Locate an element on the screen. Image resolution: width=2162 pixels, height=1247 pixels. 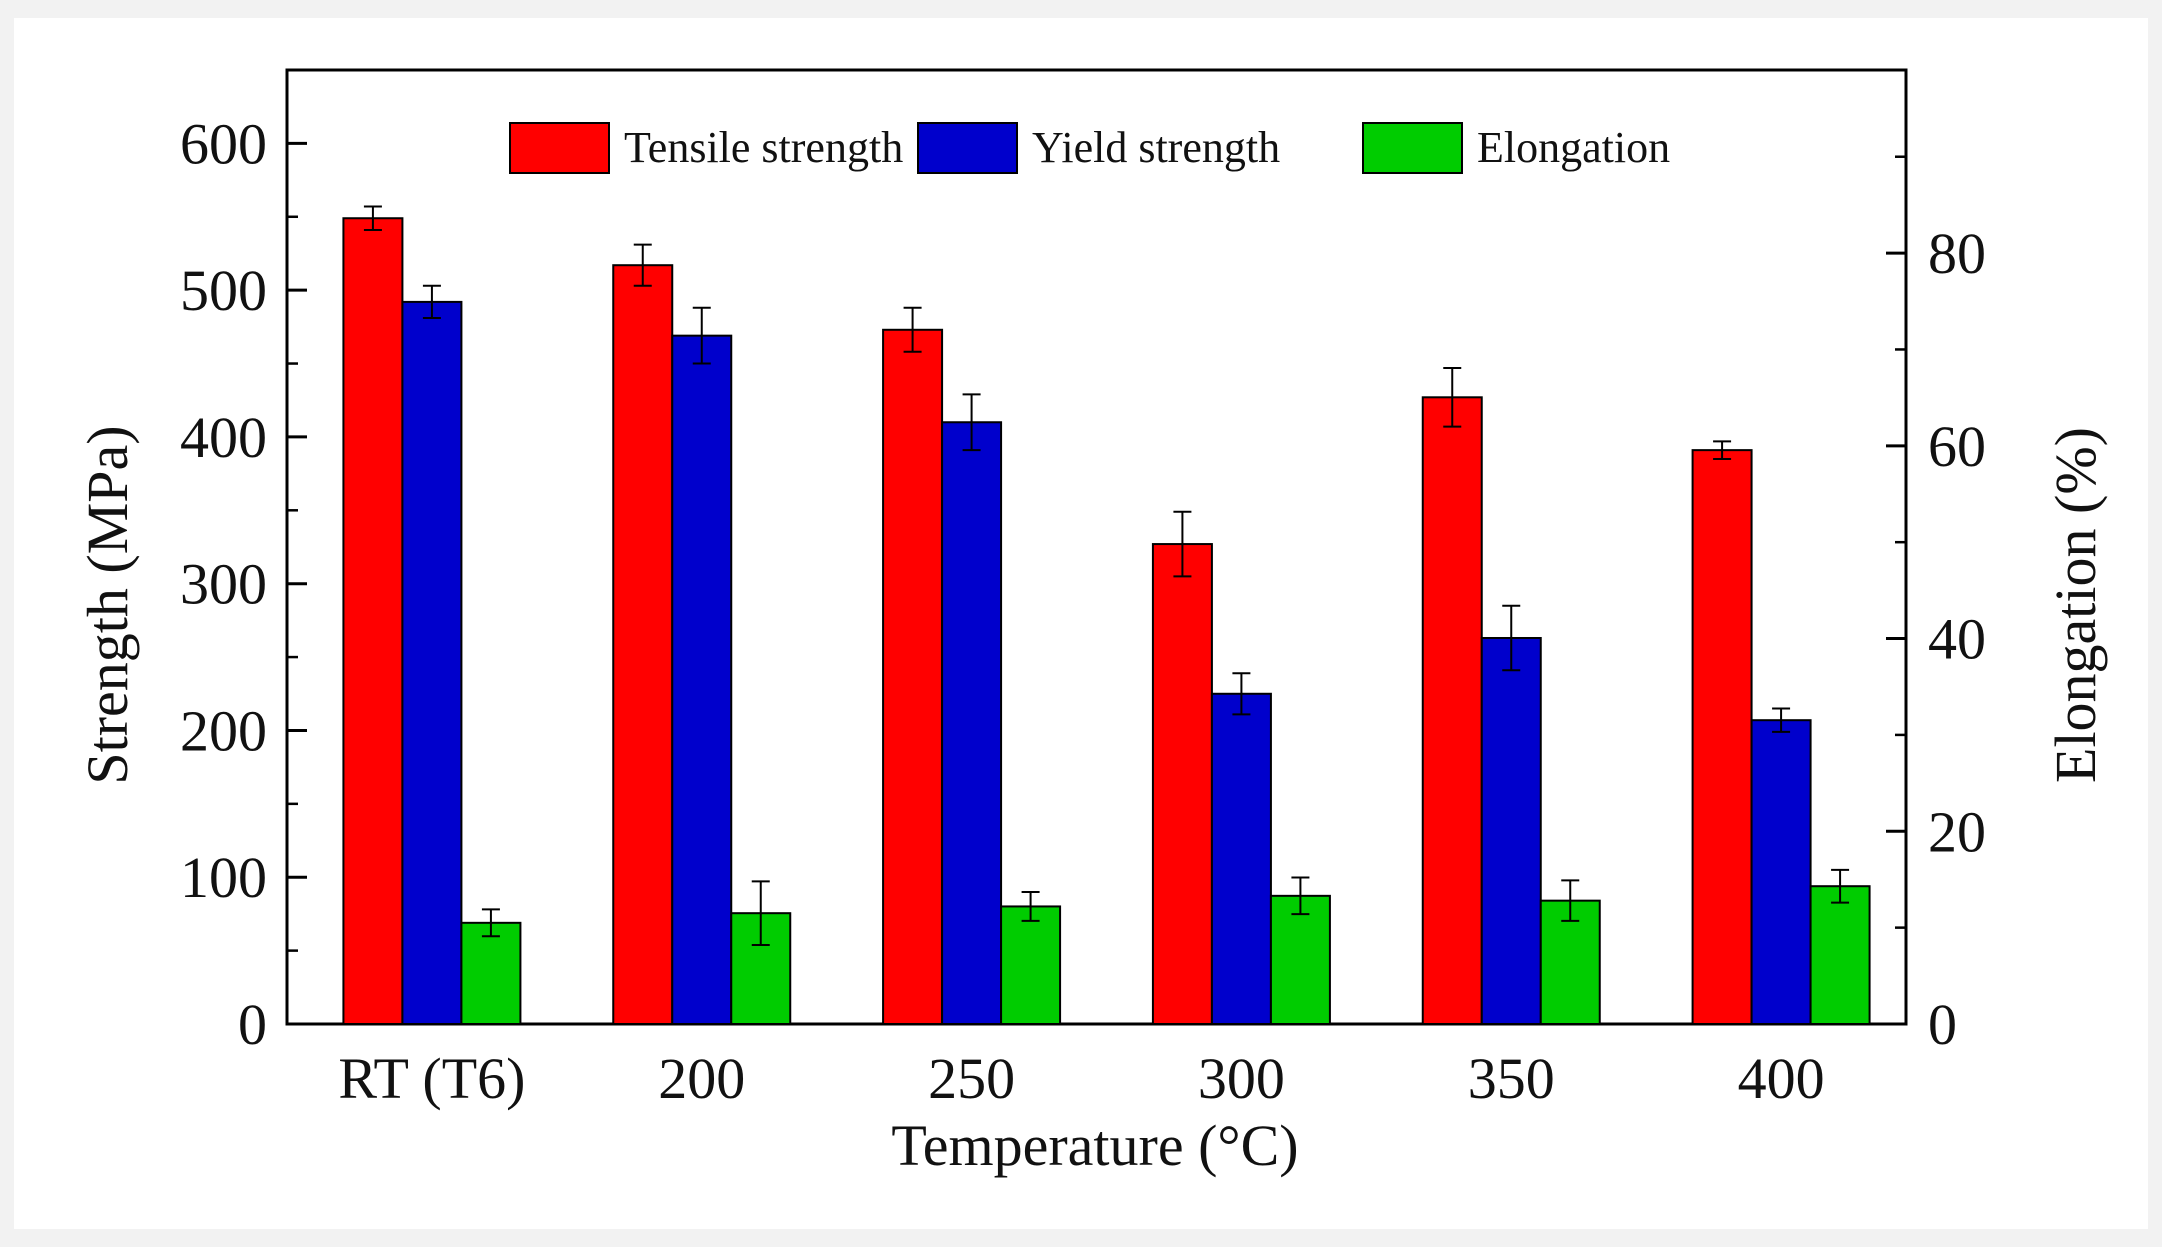
x-axis-title: Temperature (°C) is located at coordinates (1094, 1145).